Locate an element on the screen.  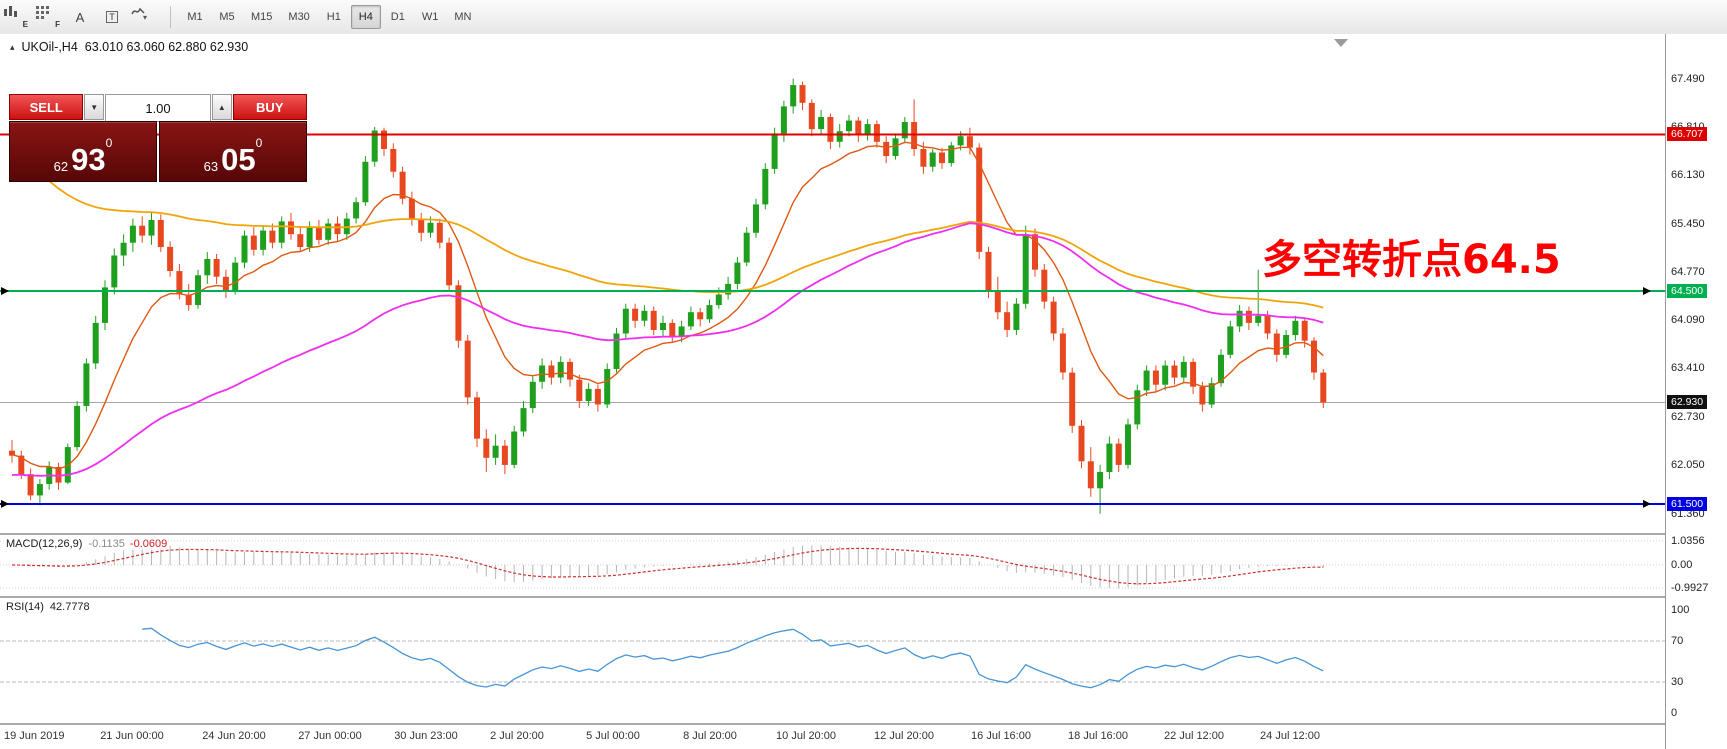
time-axis-label: 27 Jun 00:00 is located at coordinates (330, 736).